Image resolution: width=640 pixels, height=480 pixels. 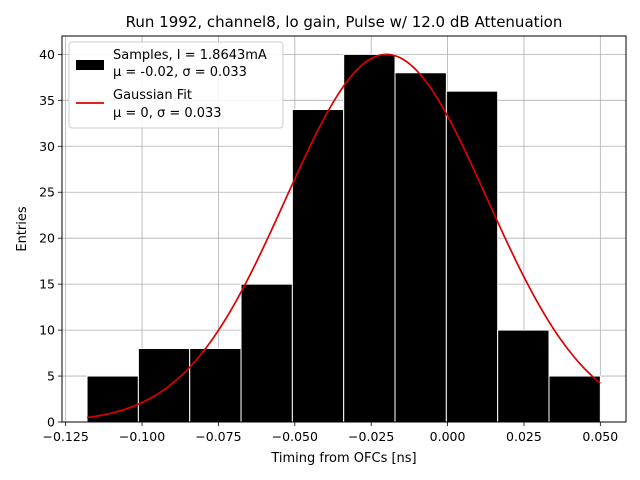 I want to click on legend-label-samples-stats: μ = -0.02, σ = 0.033, so click(x=180, y=72).